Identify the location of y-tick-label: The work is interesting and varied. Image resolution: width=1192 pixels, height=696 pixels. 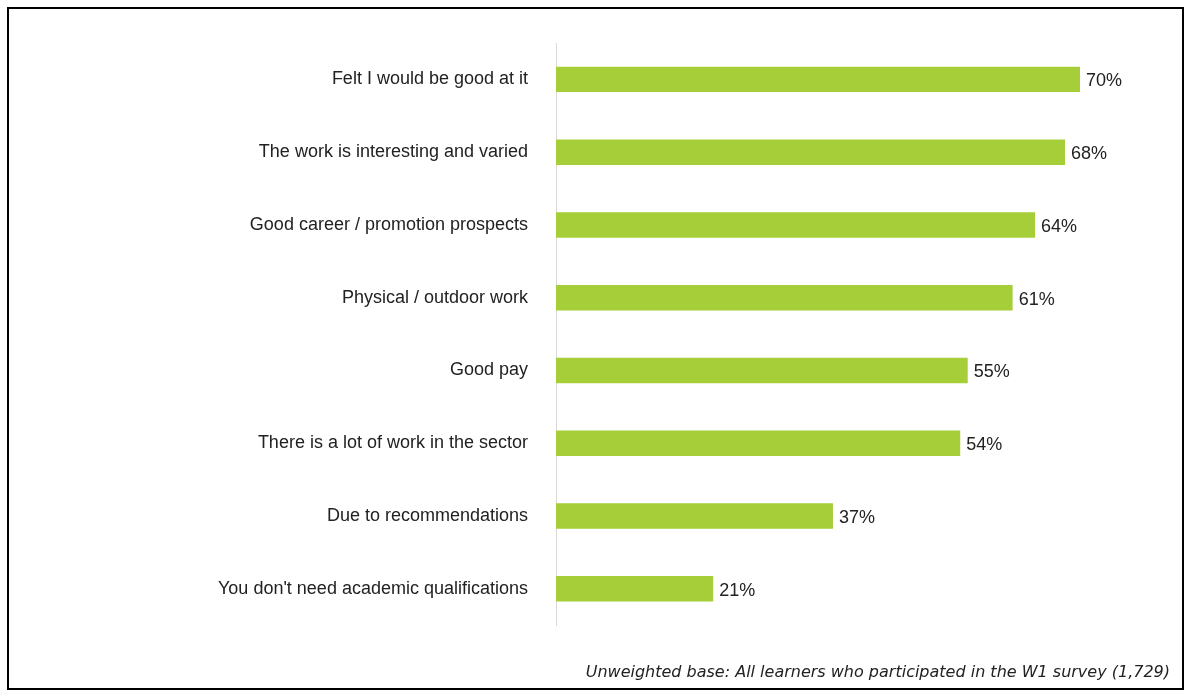
(393, 151).